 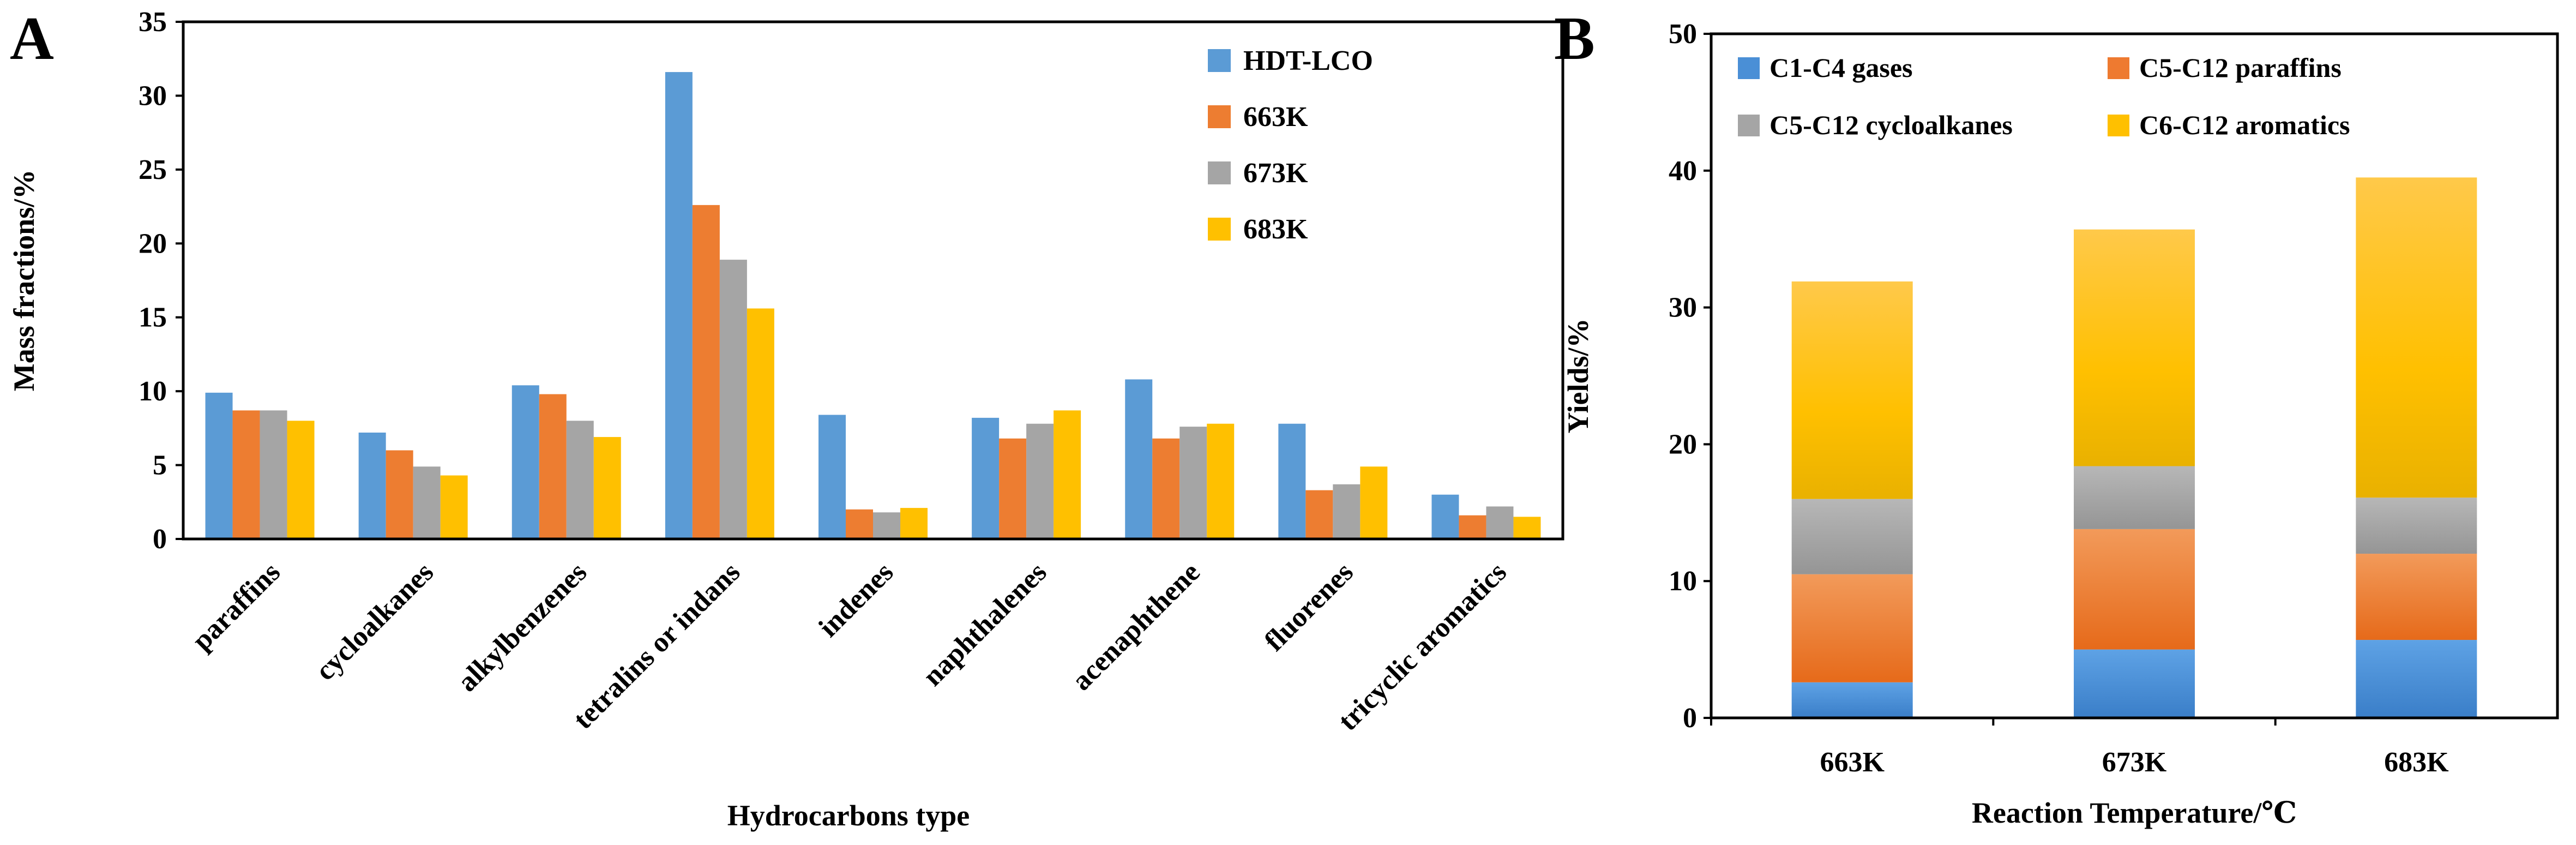 What do you see at coordinates (2134, 347) in the screenshot?
I see `bar-segment-c6-c12-aromatics-673k` at bounding box center [2134, 347].